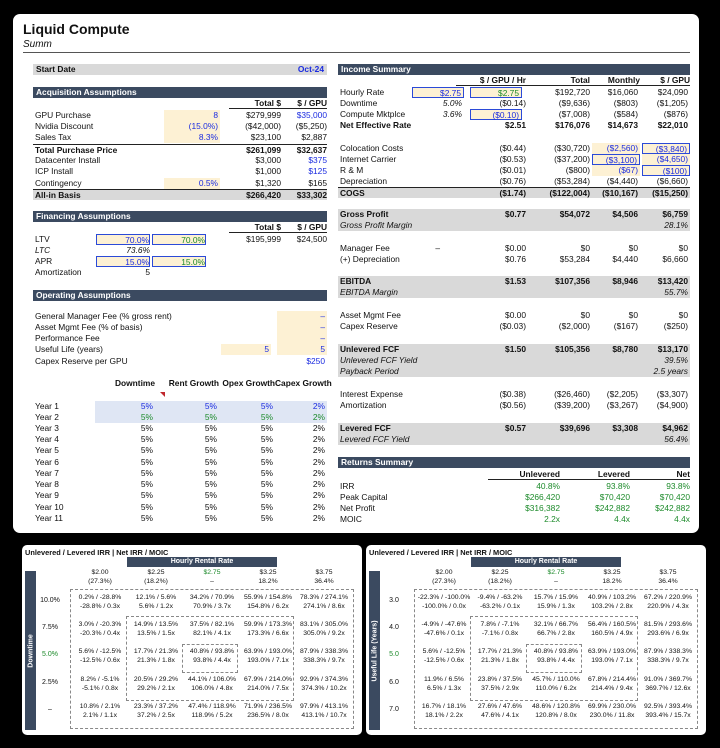  I want to click on ltv-input-b: 70.0%, so click(179, 239).